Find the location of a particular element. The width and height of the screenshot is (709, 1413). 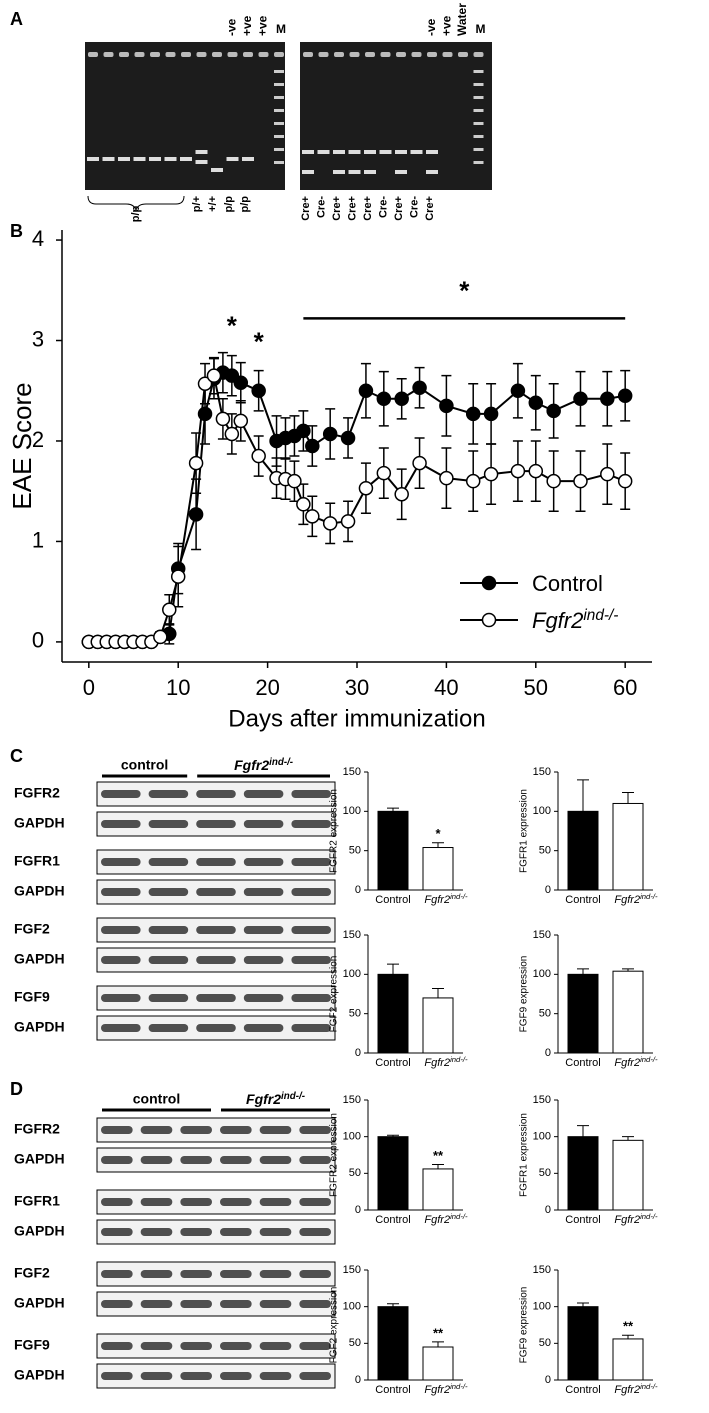

genotype-label: Cre+ is located at coordinates (337, 208).